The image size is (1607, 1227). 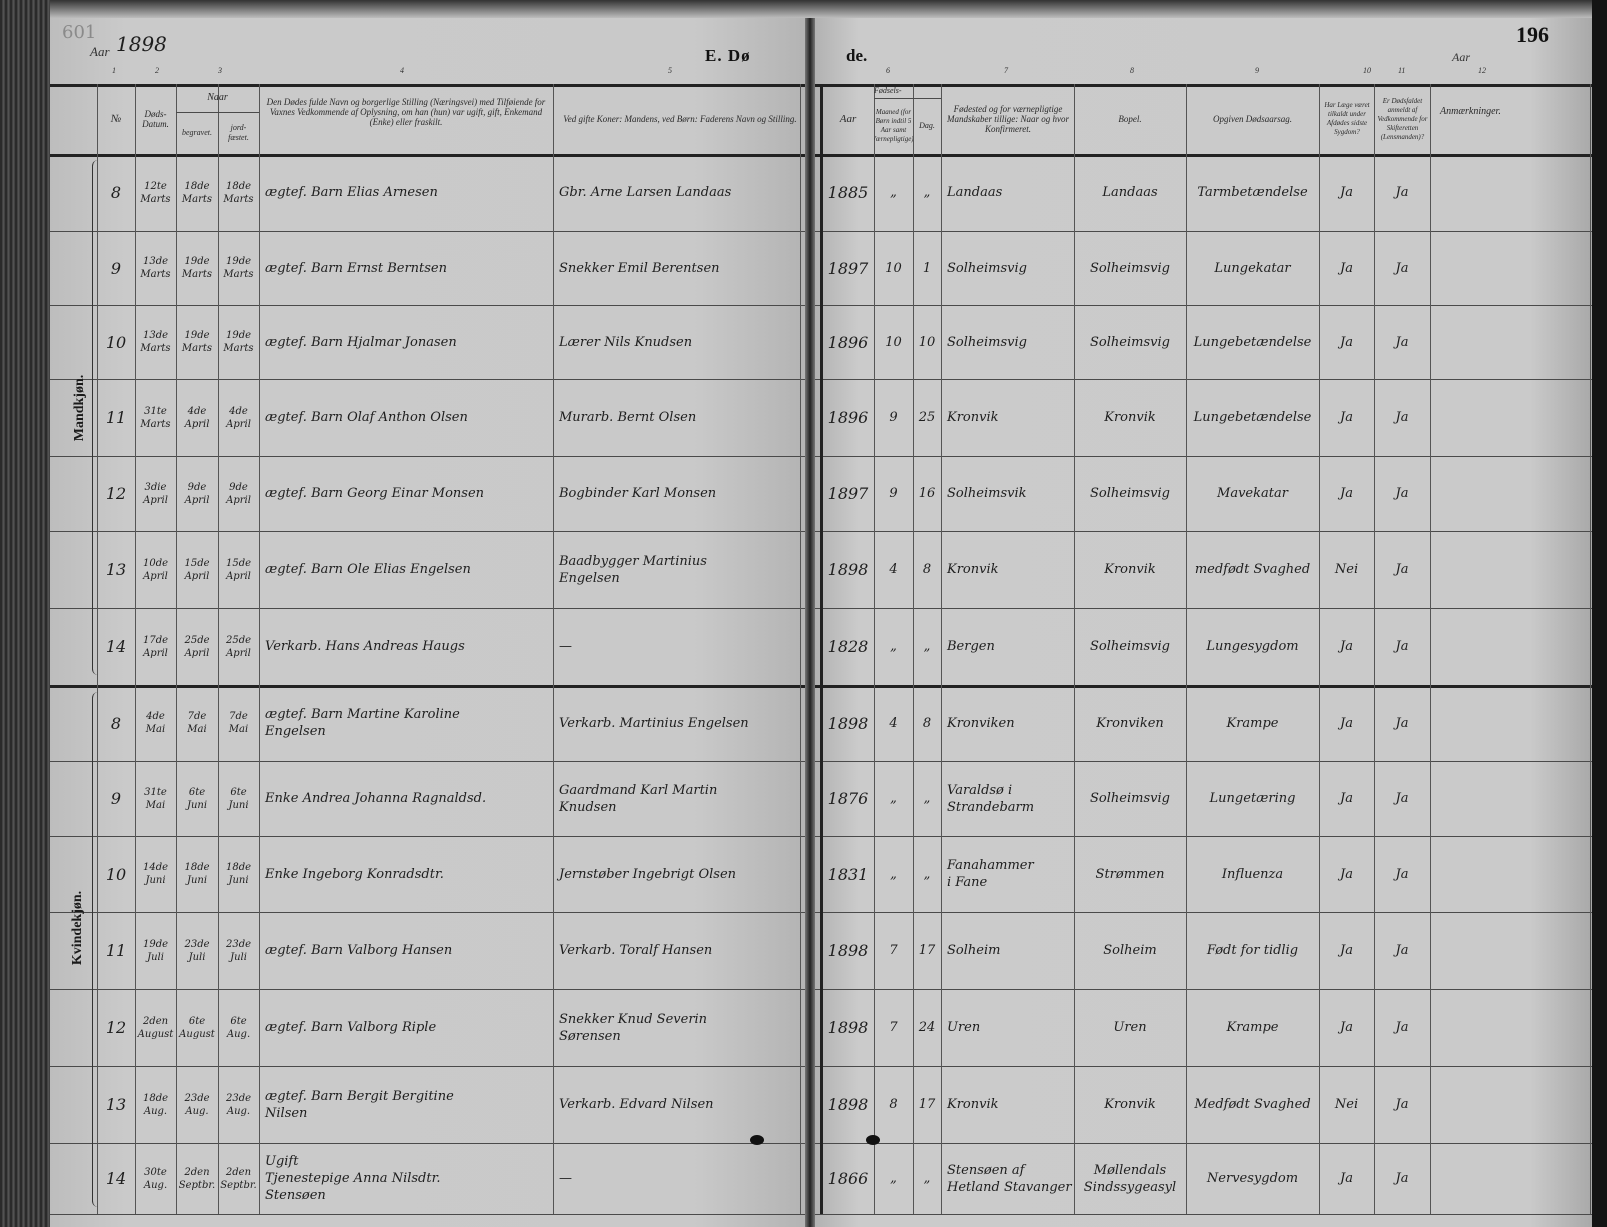 What do you see at coordinates (821, 9) in the screenshot?
I see `page-top-shadow` at bounding box center [821, 9].